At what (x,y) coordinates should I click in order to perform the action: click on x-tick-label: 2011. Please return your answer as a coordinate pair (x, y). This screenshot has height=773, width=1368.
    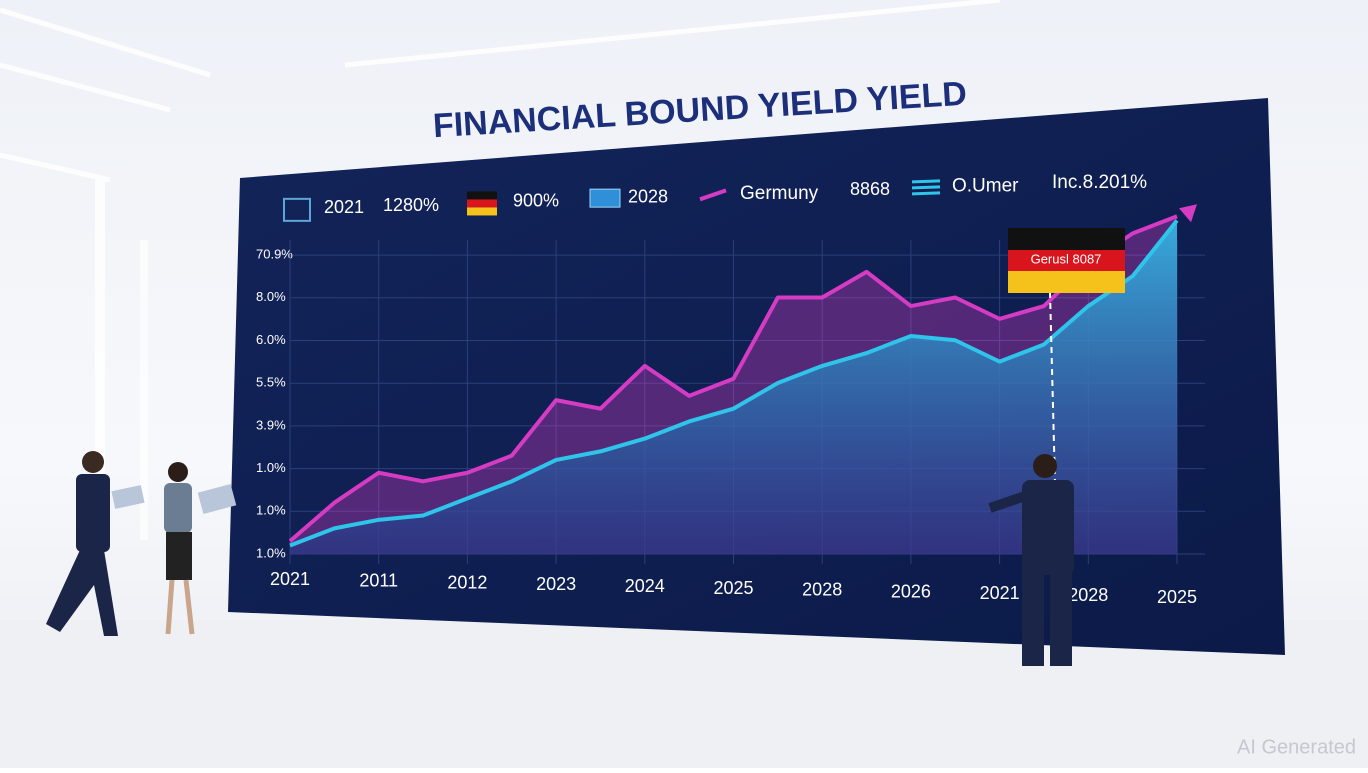
    Looking at the image, I should click on (378, 581).